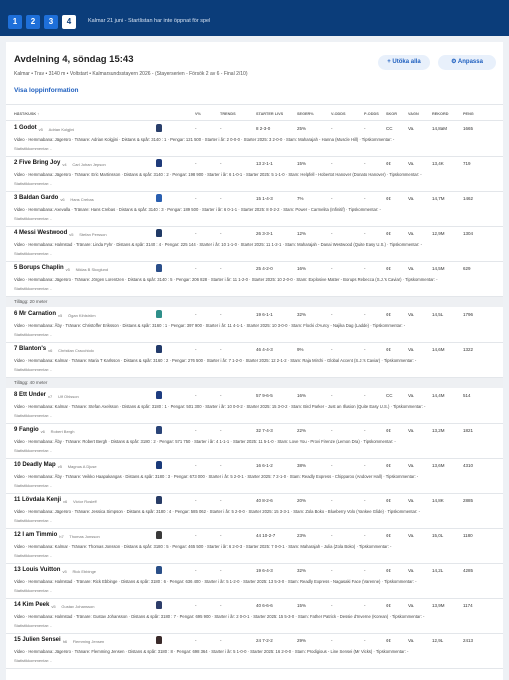  What do you see at coordinates (300, 198) in the screenshot?
I see `cell: 7%` at bounding box center [300, 198].